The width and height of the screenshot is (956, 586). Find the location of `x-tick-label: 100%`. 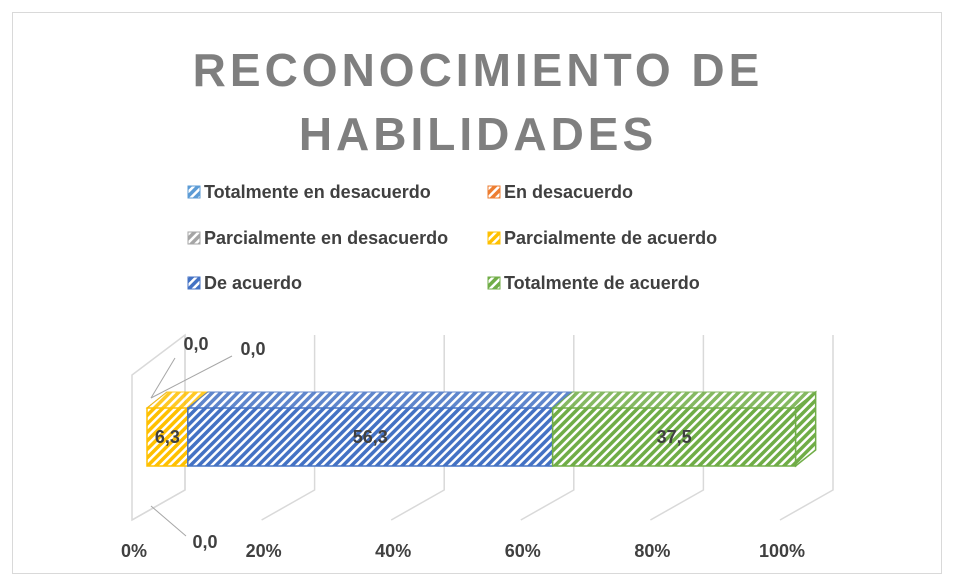

x-tick-label: 100% is located at coordinates (782, 551).